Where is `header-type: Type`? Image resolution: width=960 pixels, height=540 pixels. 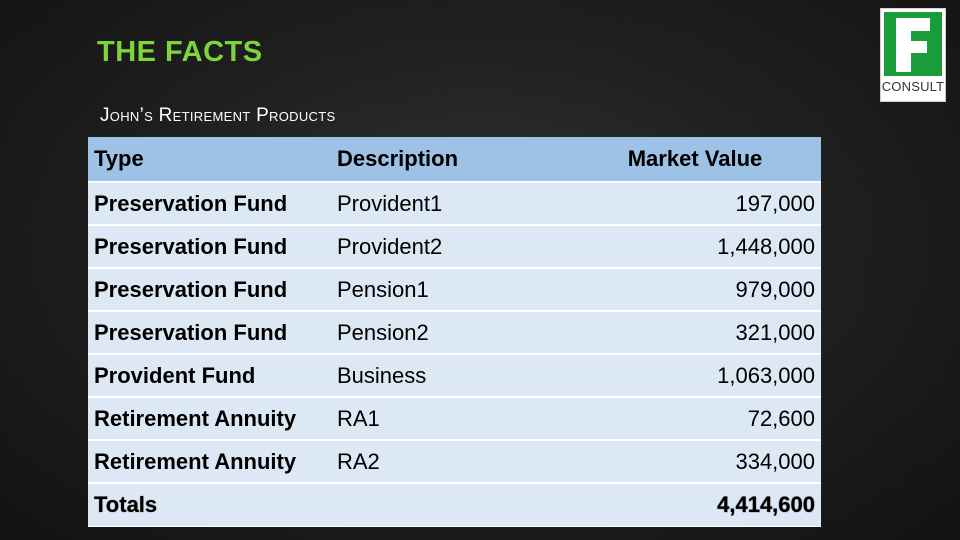 header-type: Type is located at coordinates (209, 159).